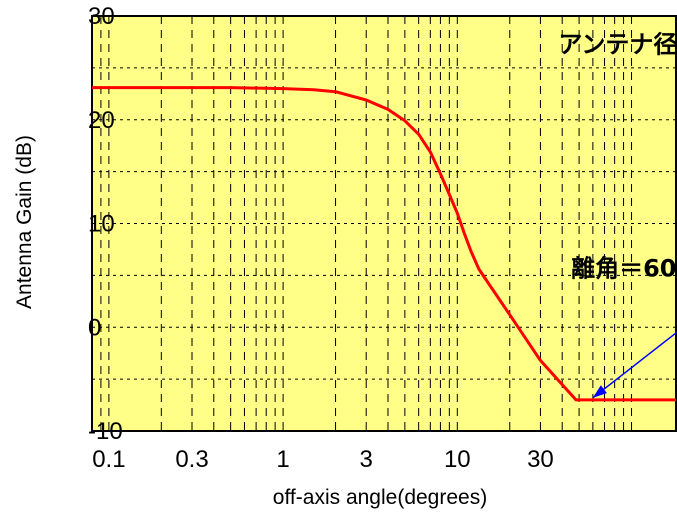 This screenshot has width=677, height=515. Describe the element at coordinates (108, 459) in the screenshot. I see `x-tick-label: 0.1` at that location.